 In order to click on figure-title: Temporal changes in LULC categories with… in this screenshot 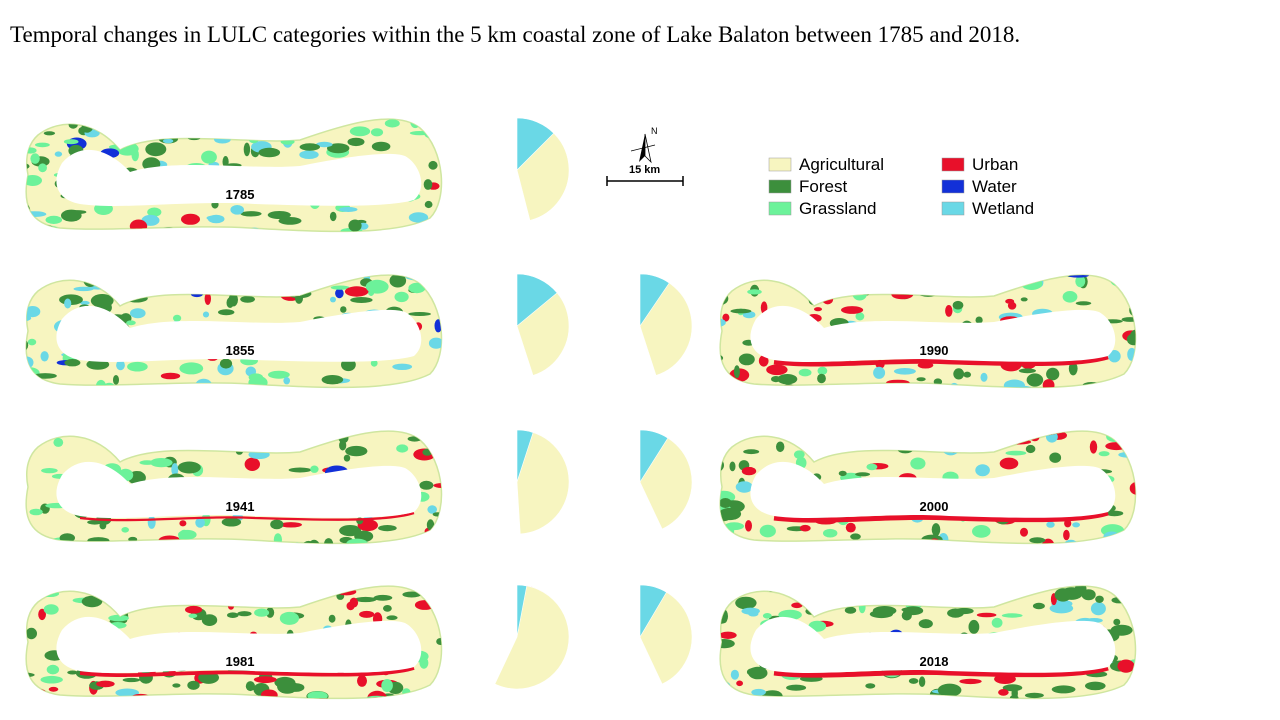, I will do `click(515, 34)`.